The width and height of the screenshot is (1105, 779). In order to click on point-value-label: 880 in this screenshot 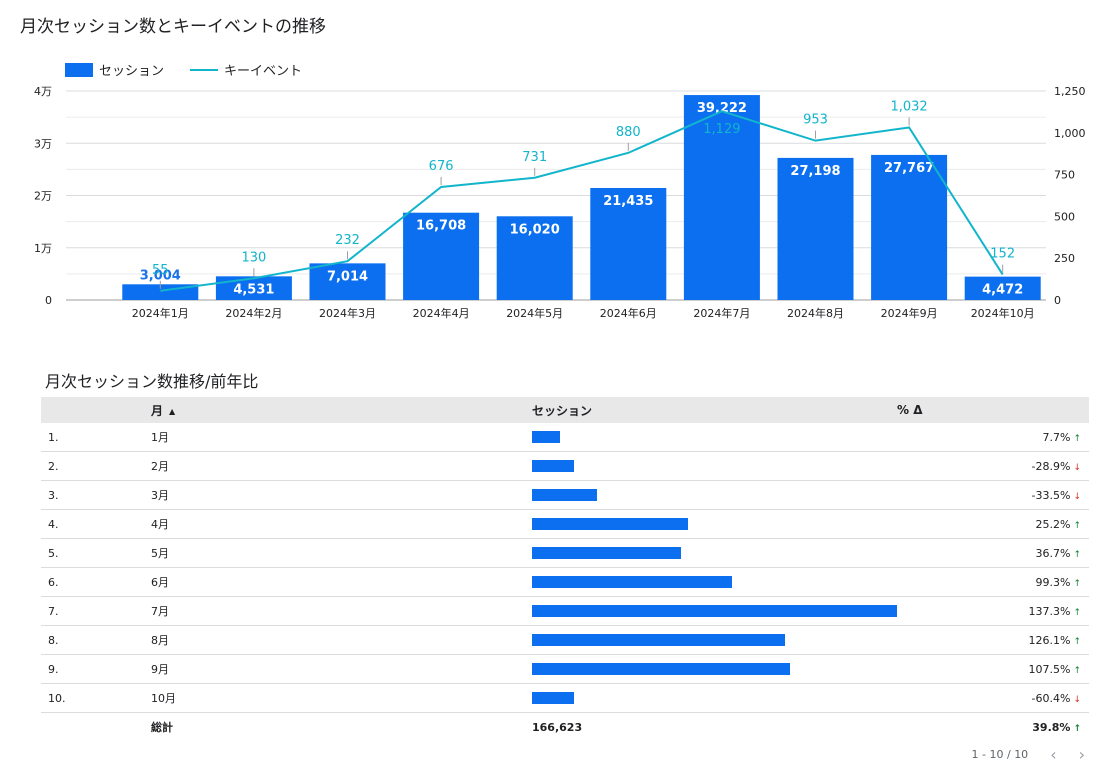, I will do `click(628, 132)`.